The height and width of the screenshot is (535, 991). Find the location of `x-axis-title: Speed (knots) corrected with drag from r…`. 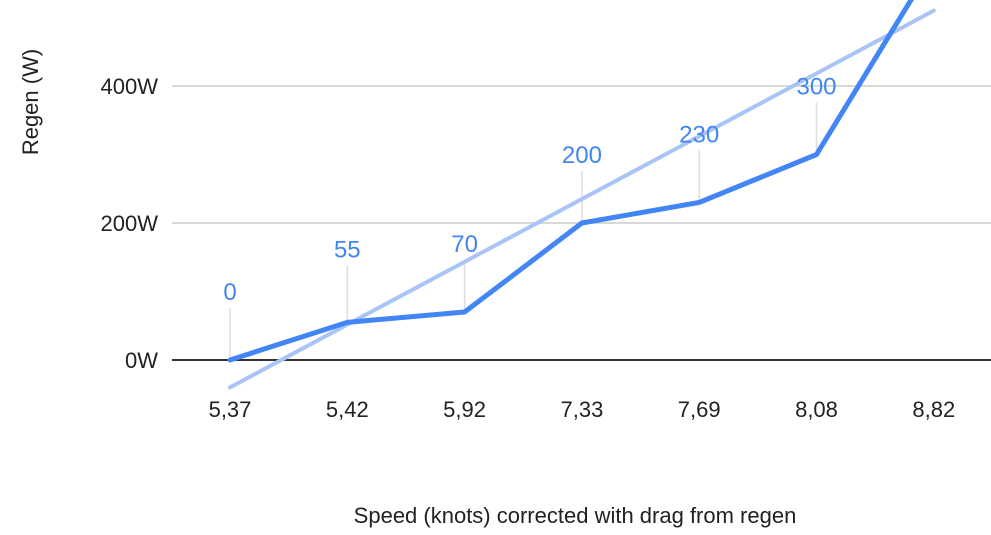

x-axis-title: Speed (knots) corrected with drag from r… is located at coordinates (575, 515).